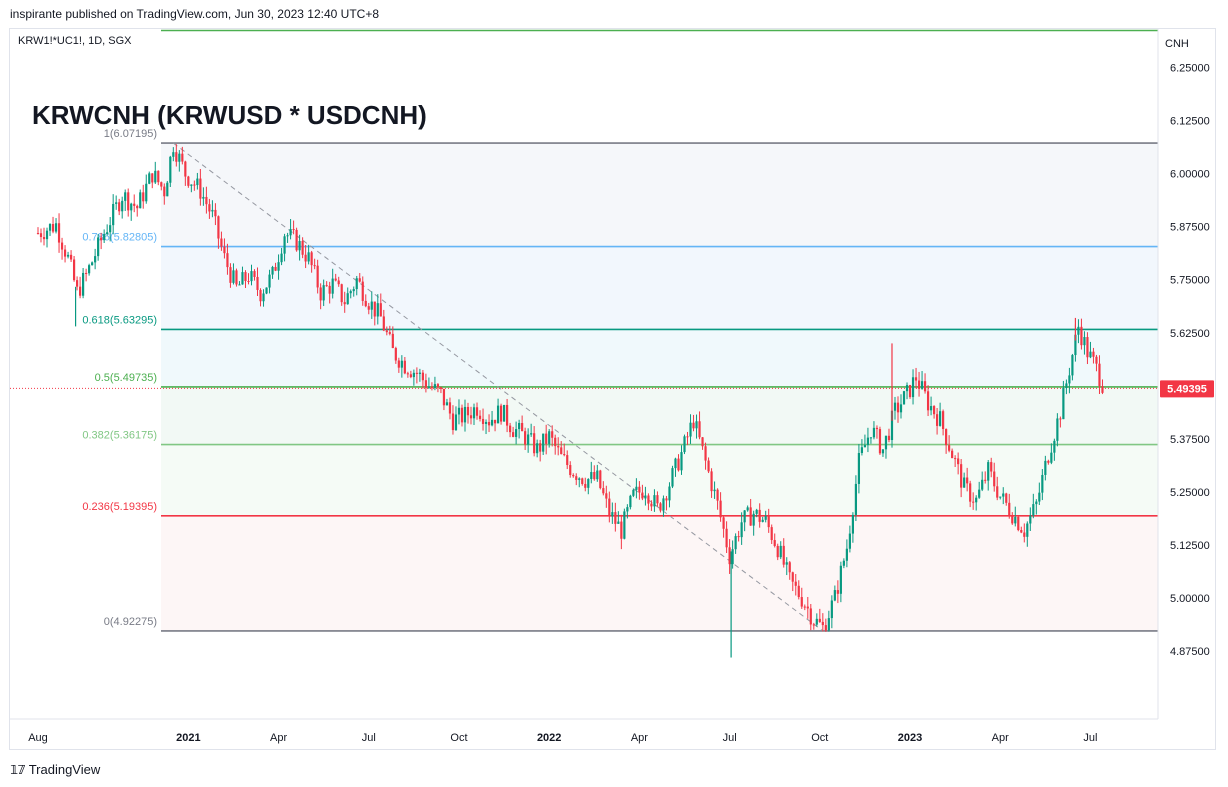 The width and height of the screenshot is (1228, 787). I want to click on chart-title: KRWCNH (KRWUSD * USDCNH), so click(229, 115).